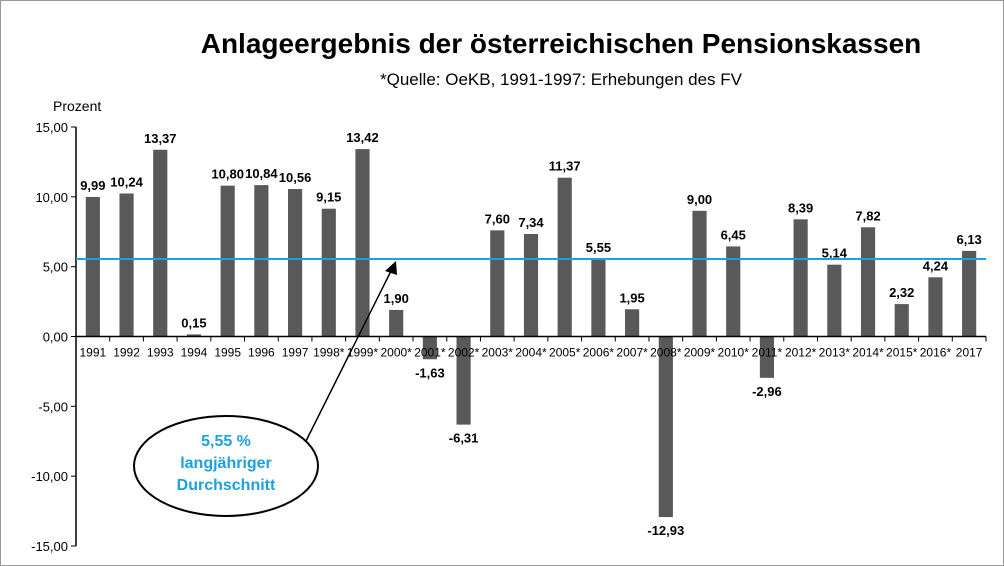 The height and width of the screenshot is (566, 1004). Describe the element at coordinates (329, 353) in the screenshot. I see `x-tick-label: 1998*` at that location.